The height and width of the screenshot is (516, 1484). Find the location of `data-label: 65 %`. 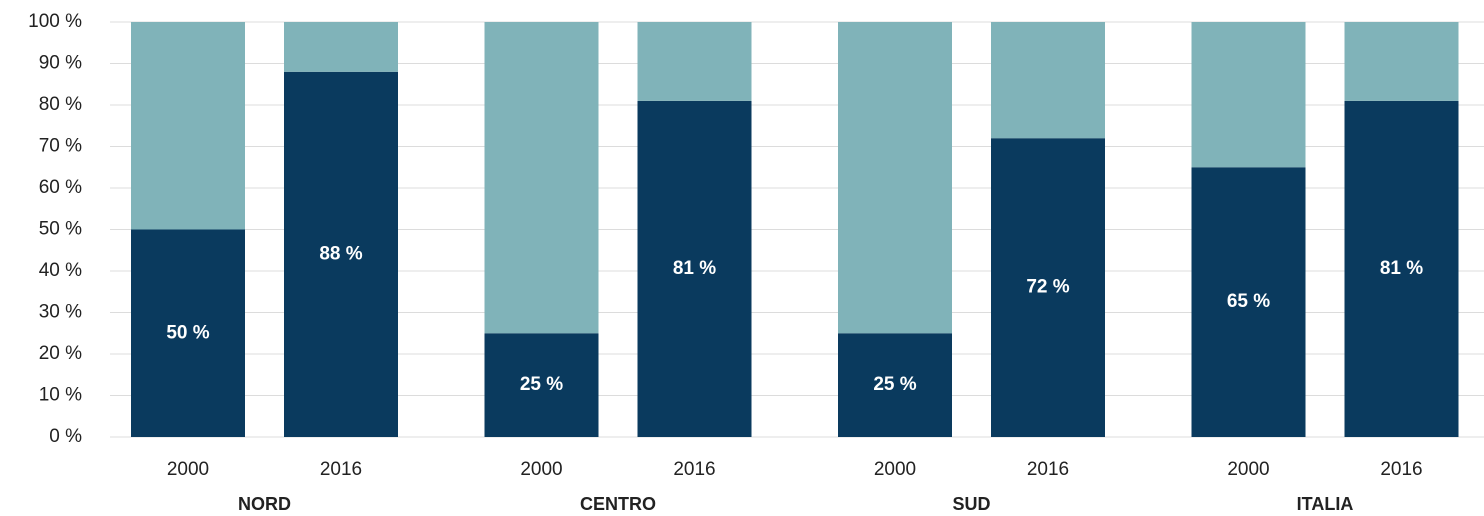

data-label: 65 % is located at coordinates (1248, 301).